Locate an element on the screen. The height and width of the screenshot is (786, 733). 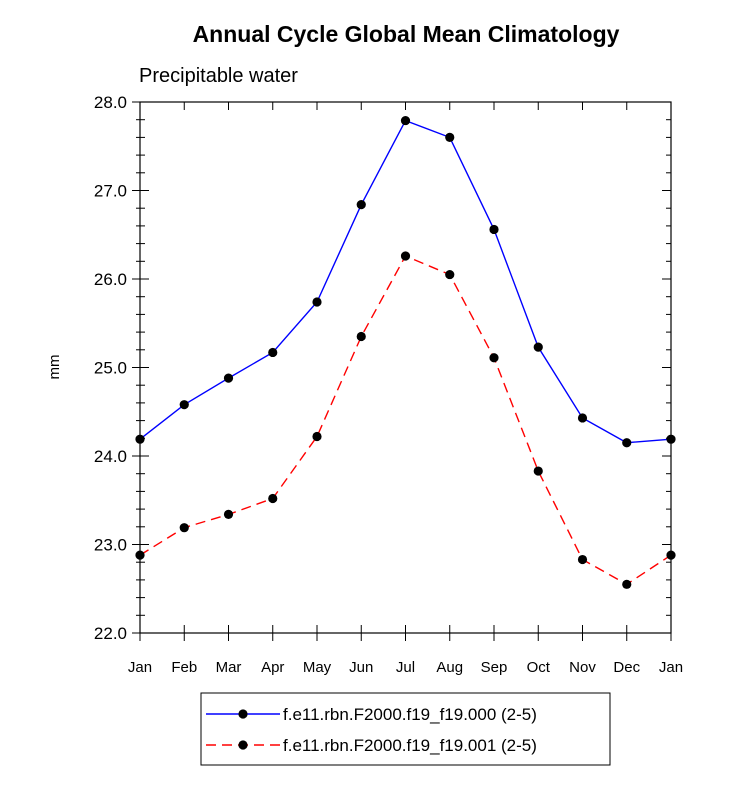
y-tick-label: 25.0 is located at coordinates (110, 368).